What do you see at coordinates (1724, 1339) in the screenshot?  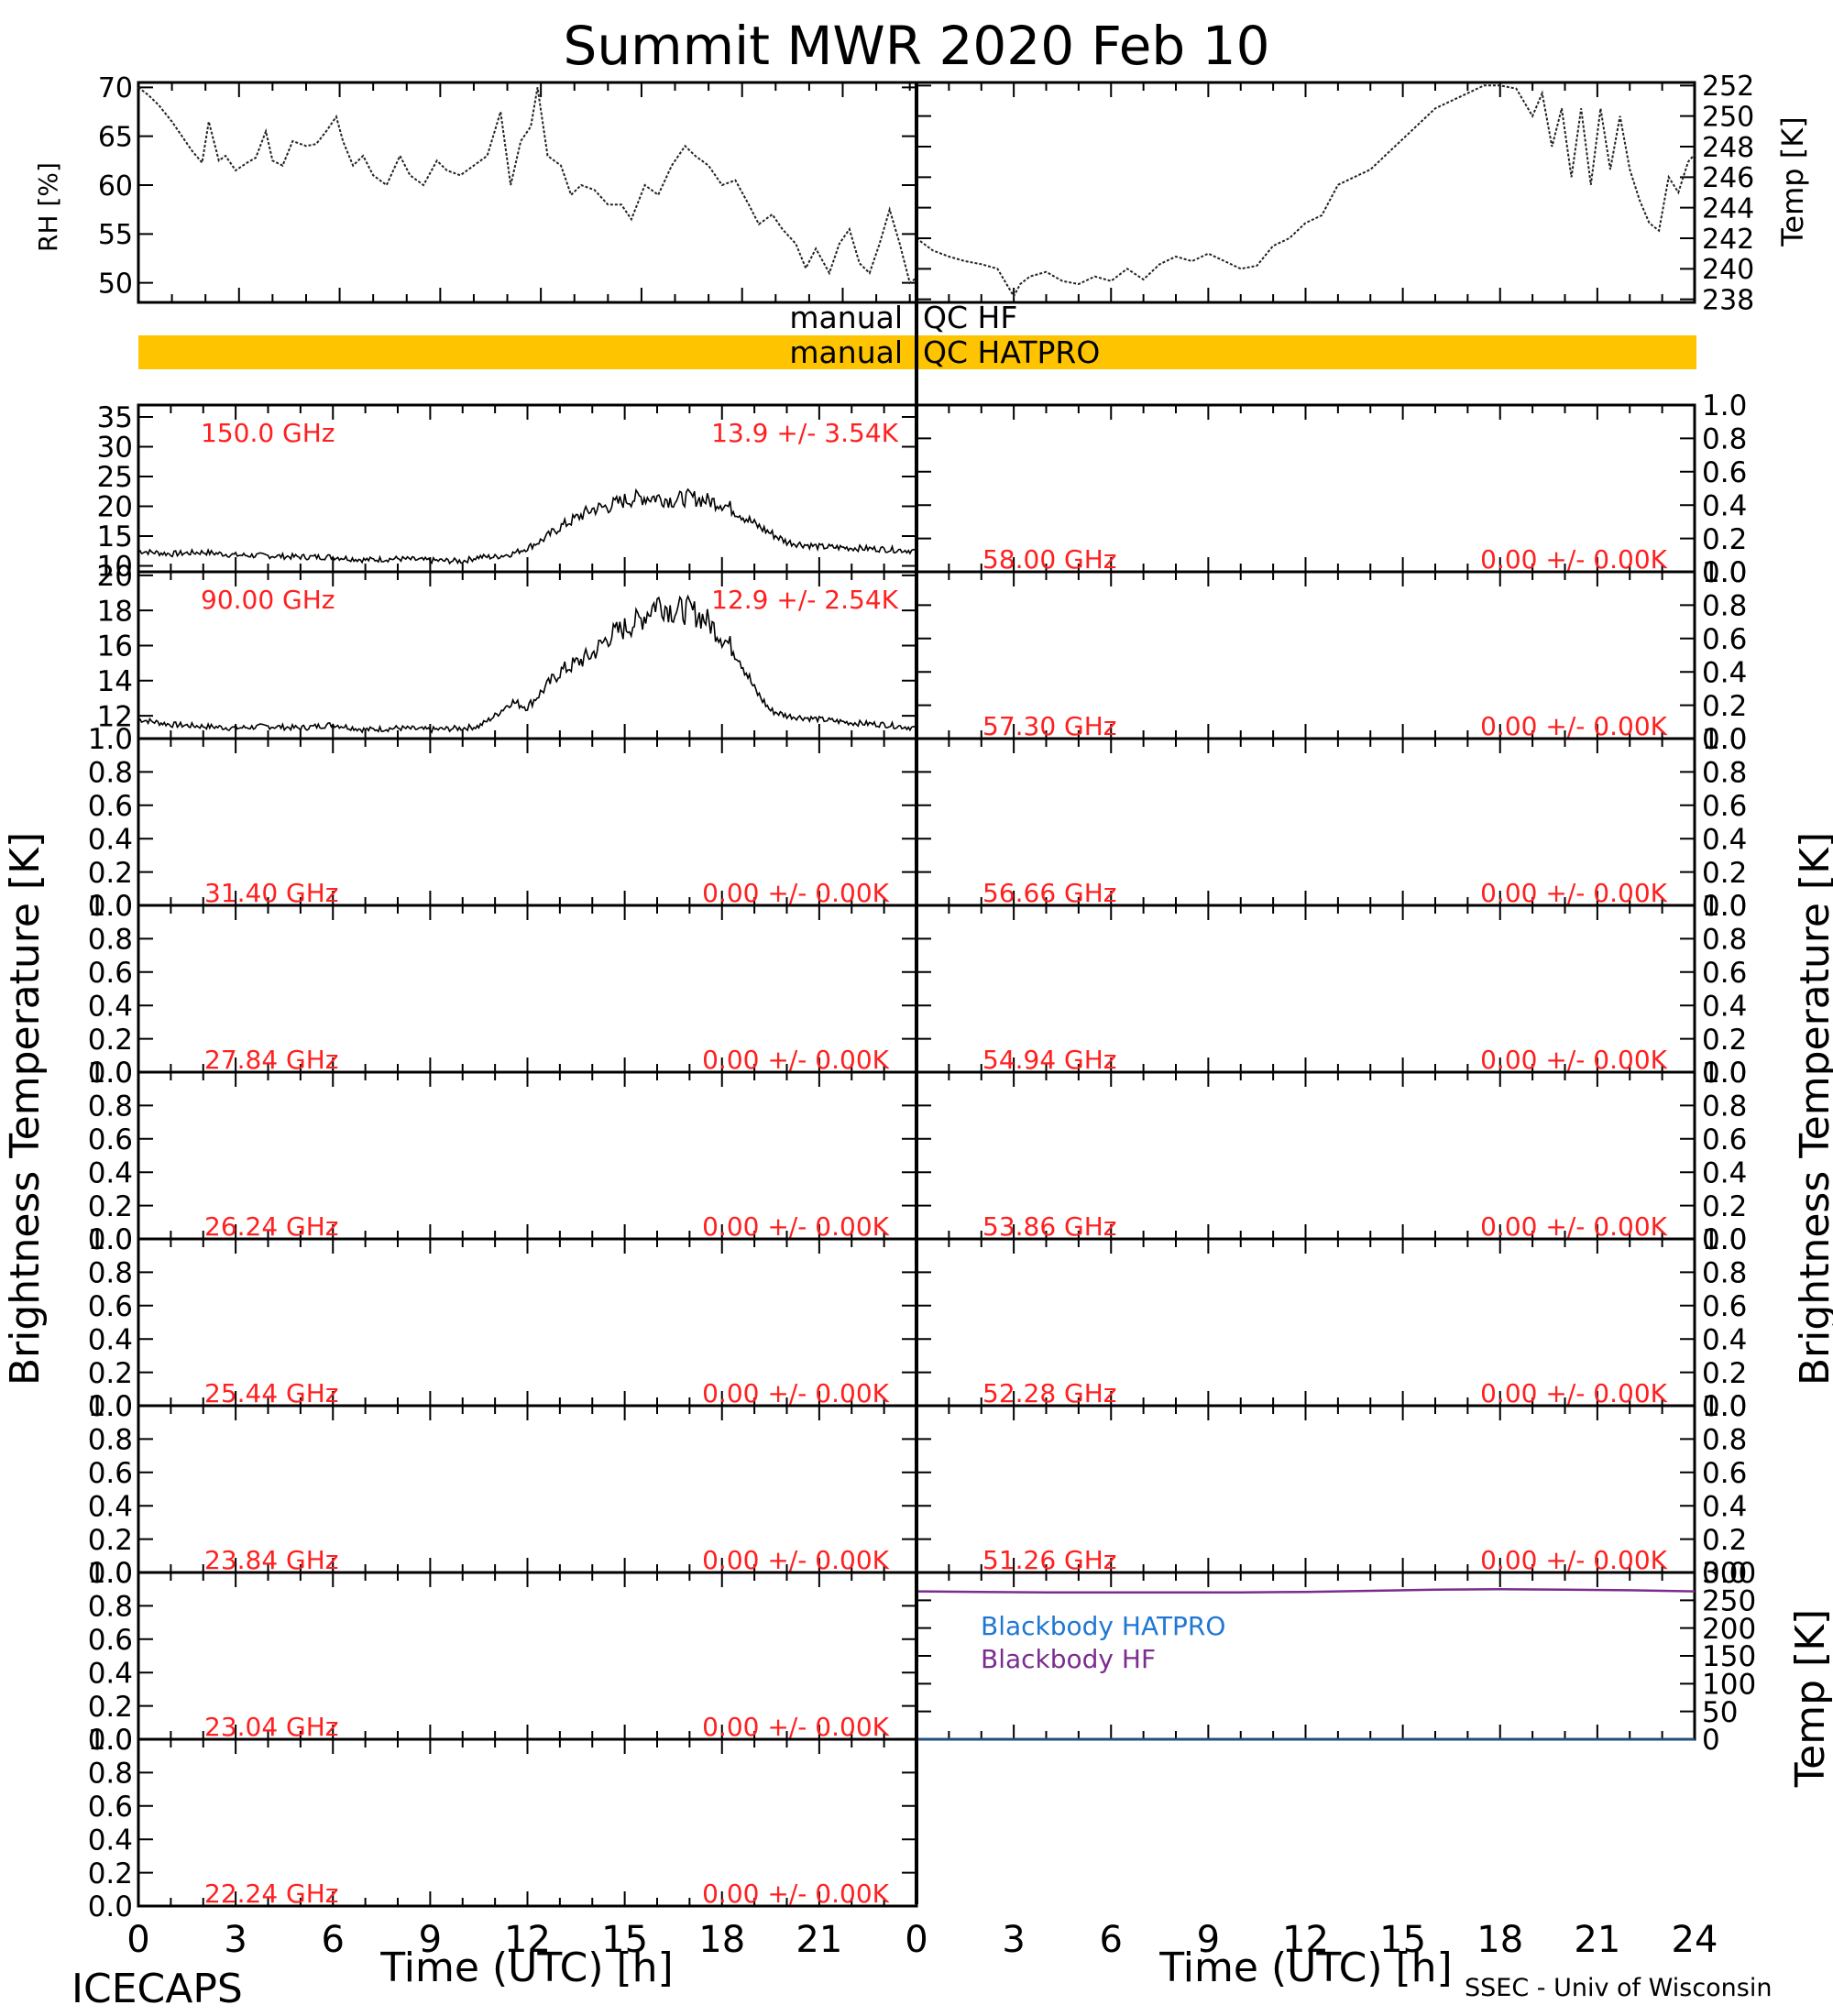 I see `bt-52-28-ghz-ytick-label: 0.4` at bounding box center [1724, 1339].